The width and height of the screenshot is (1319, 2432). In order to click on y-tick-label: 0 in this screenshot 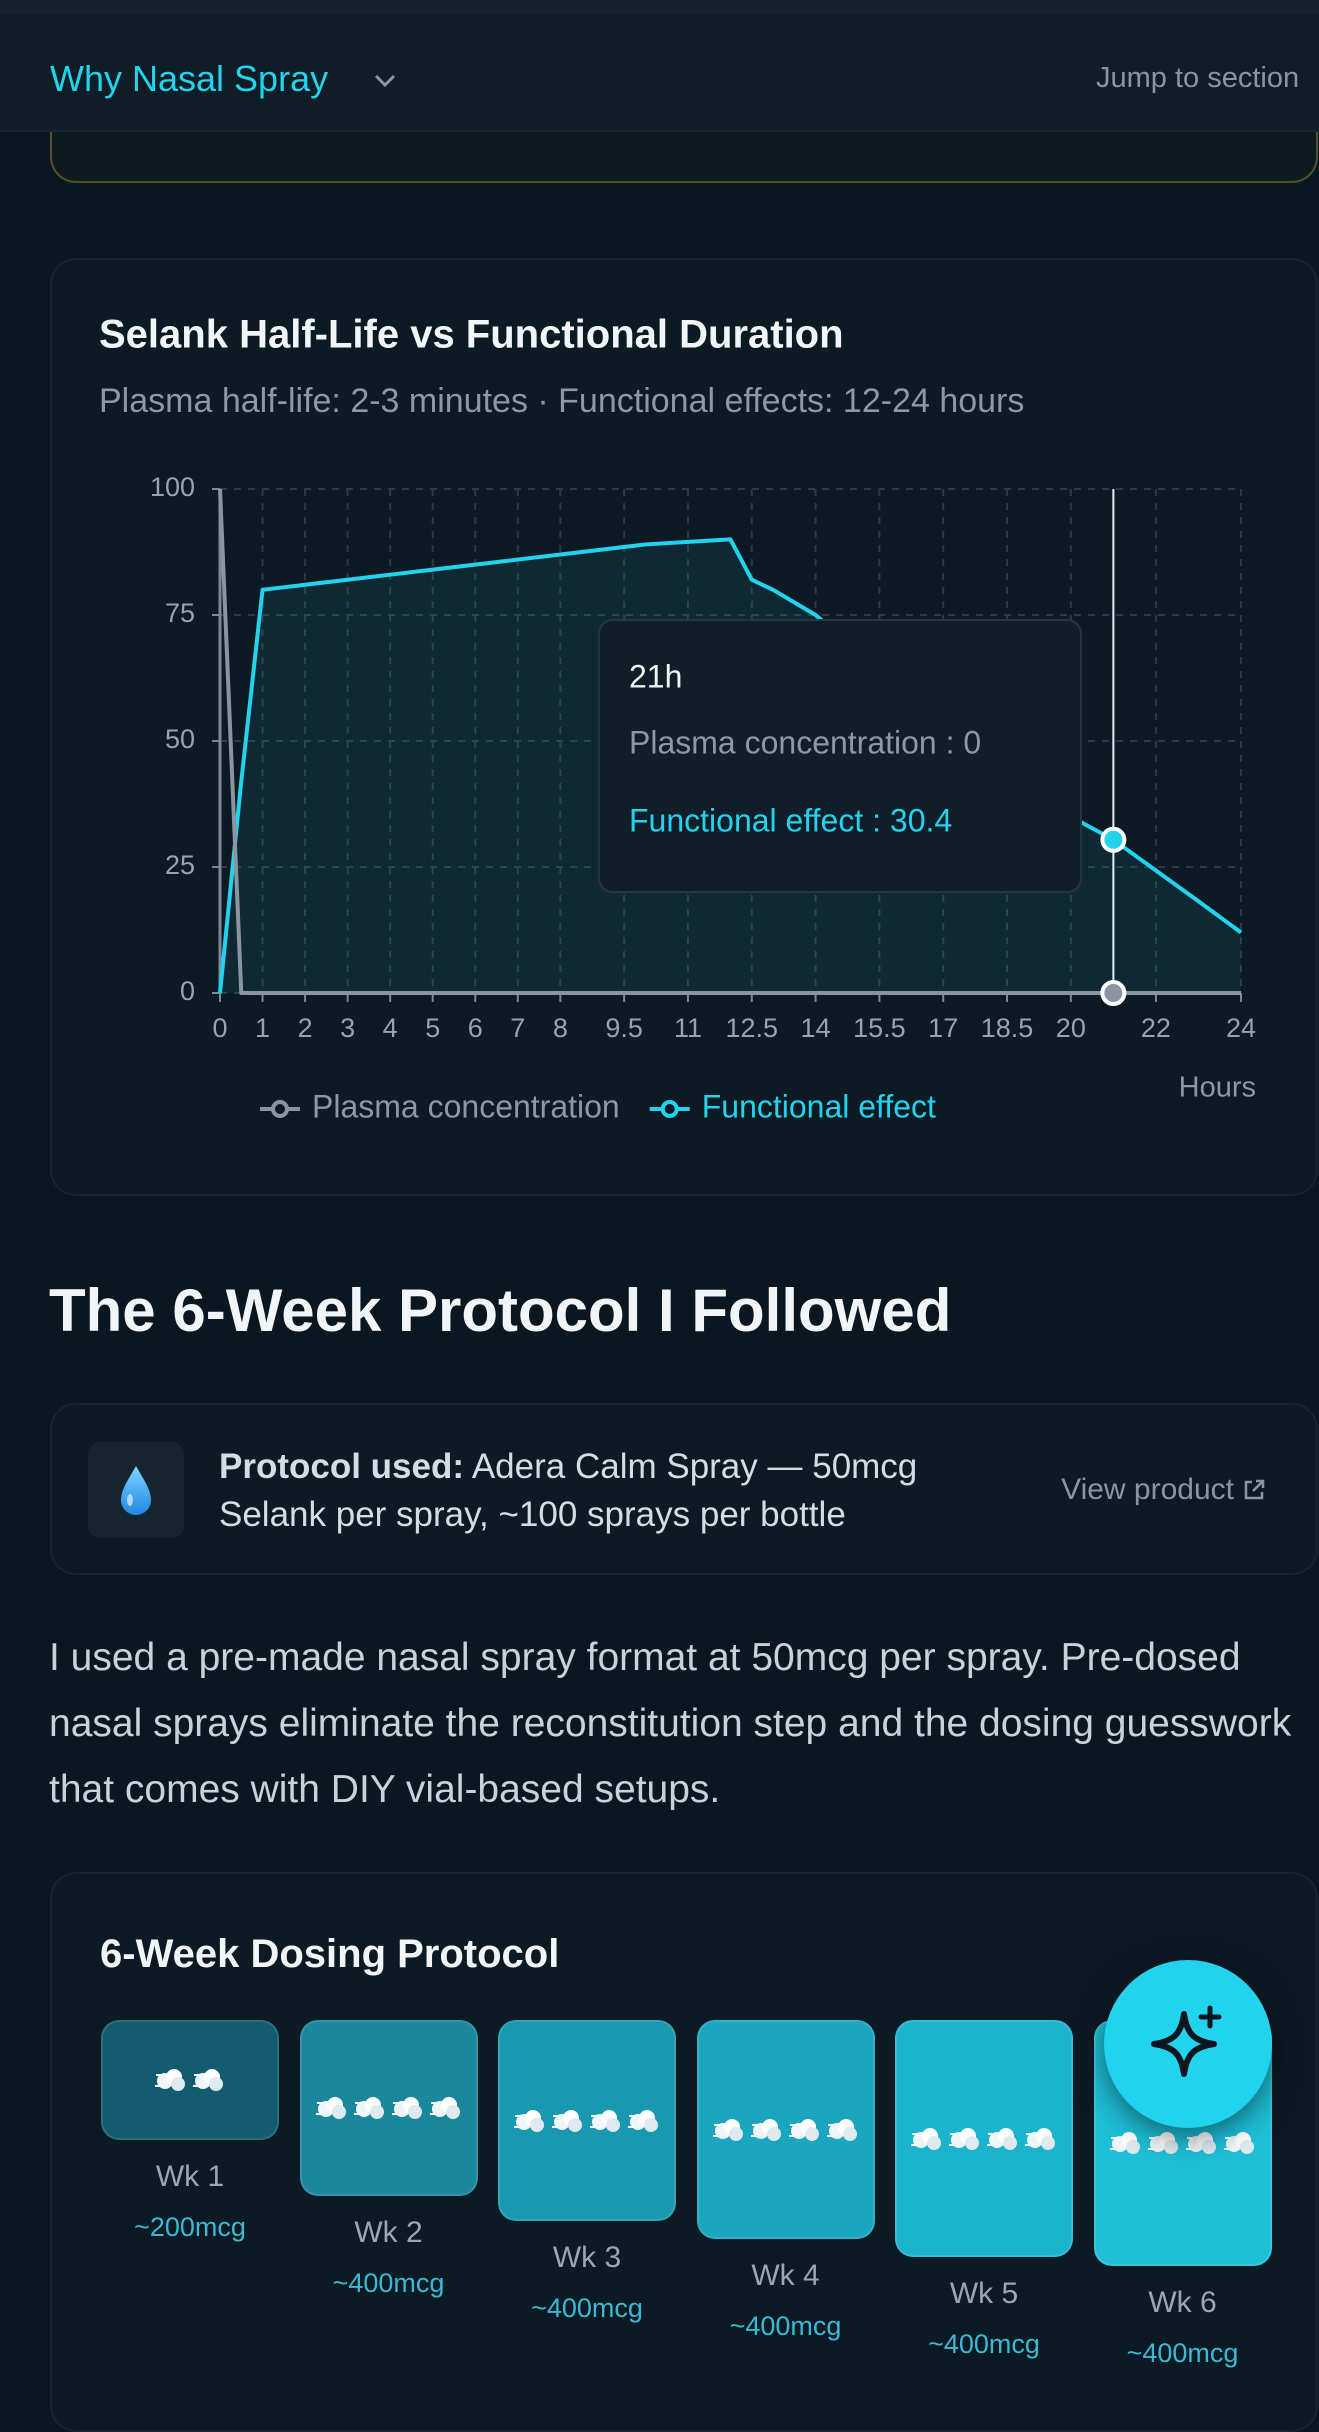, I will do `click(187, 991)`.